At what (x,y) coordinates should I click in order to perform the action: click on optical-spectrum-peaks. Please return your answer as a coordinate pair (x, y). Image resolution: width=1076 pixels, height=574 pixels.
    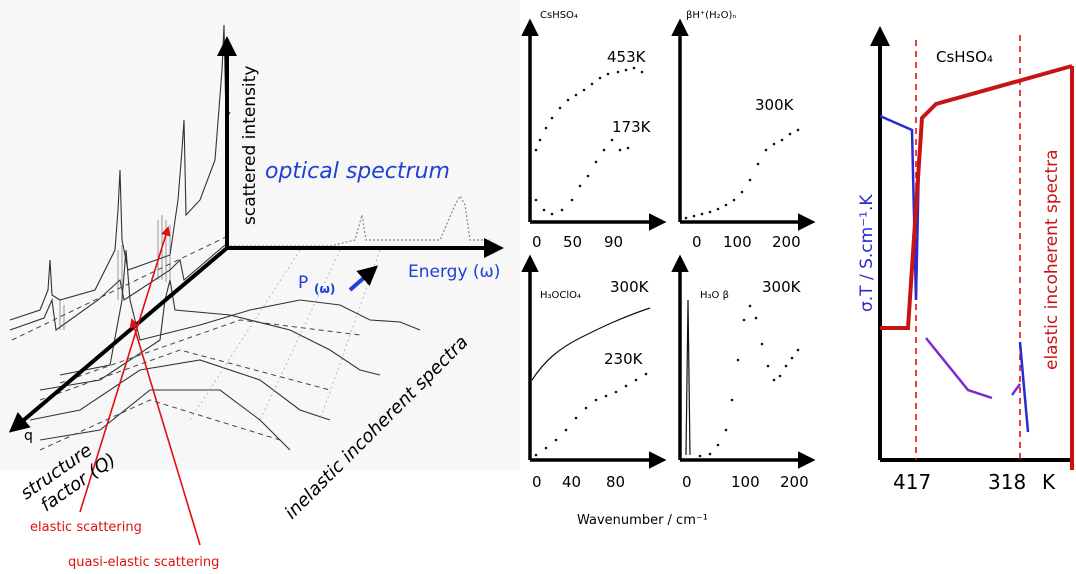
    Looking at the image, I should click on (360, 220).